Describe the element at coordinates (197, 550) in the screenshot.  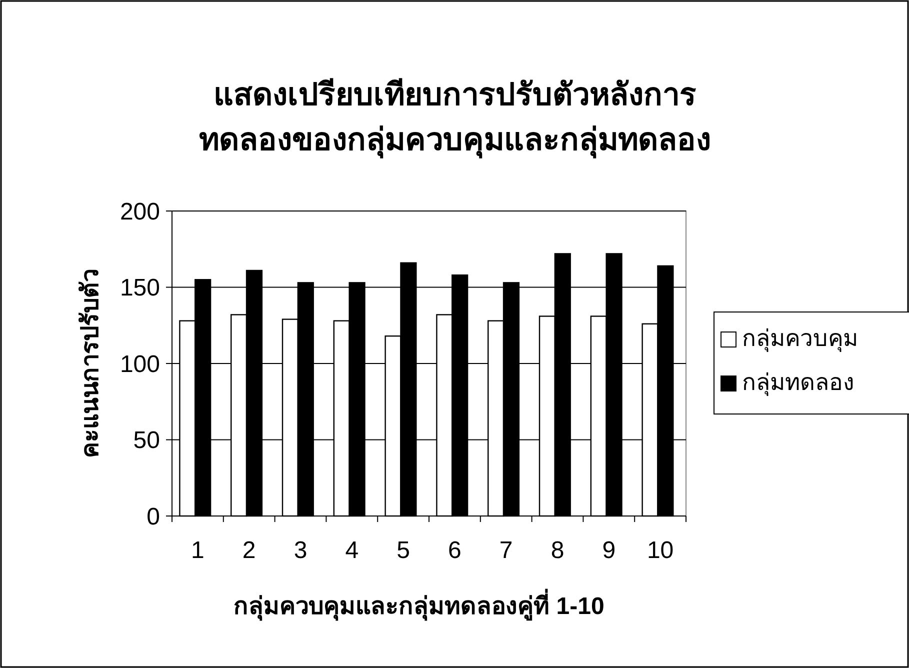
I see `x-tick-label: 1` at that location.